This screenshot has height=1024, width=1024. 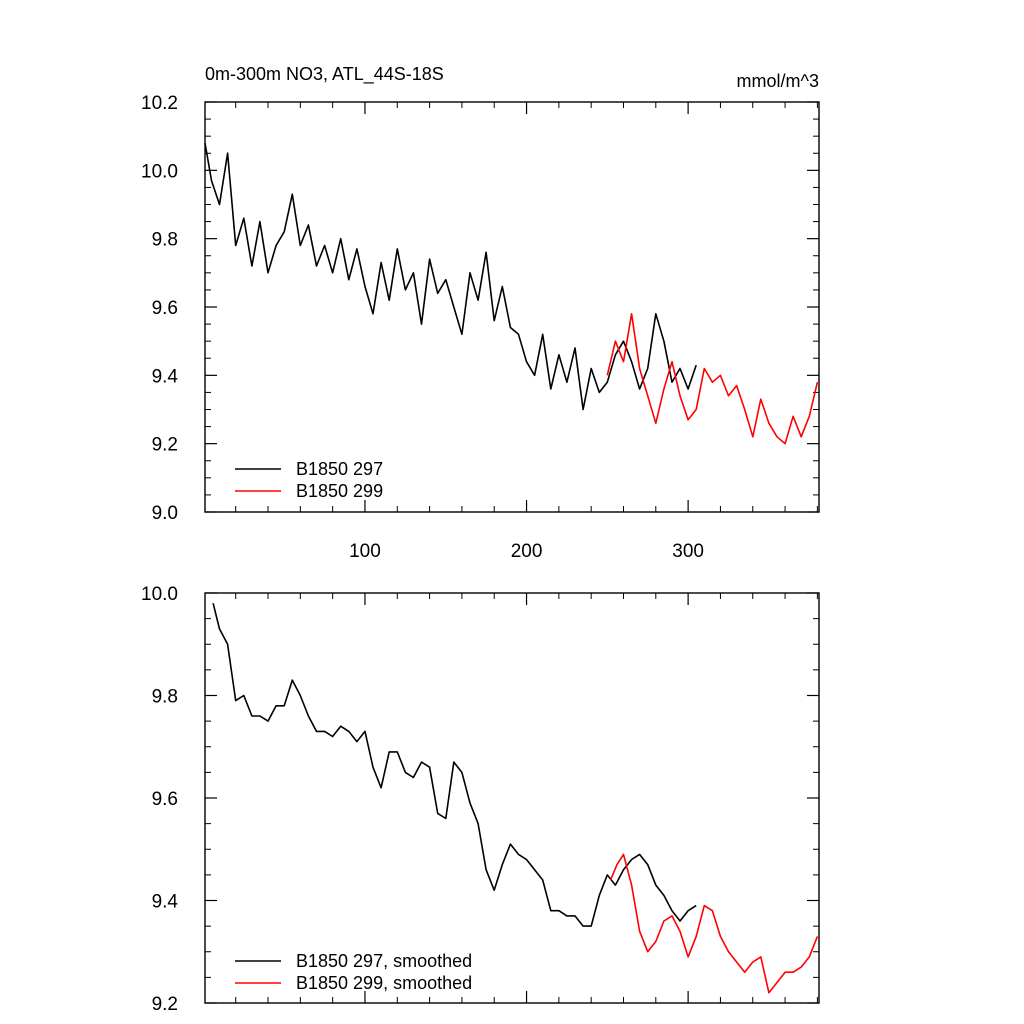 I want to click on x-tick-label: 100, so click(x=365, y=551).